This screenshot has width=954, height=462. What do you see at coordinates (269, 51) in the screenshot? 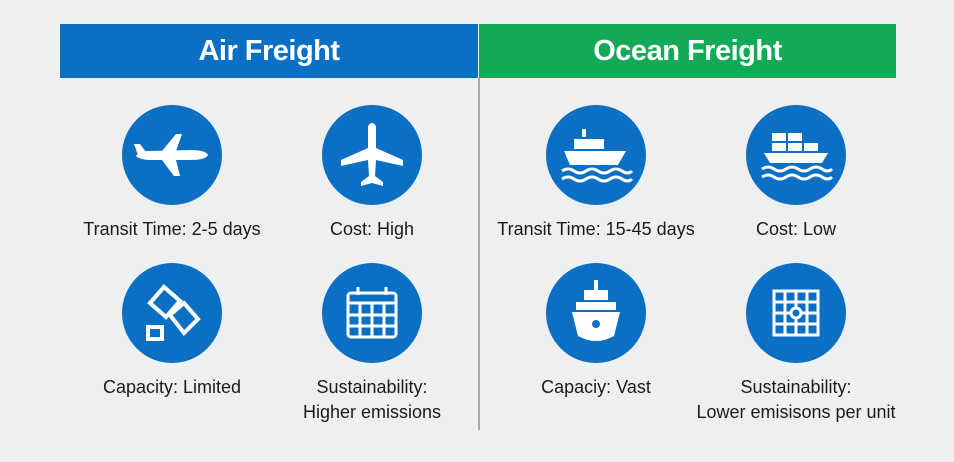
I see `air-freight-header: Air Freight` at bounding box center [269, 51].